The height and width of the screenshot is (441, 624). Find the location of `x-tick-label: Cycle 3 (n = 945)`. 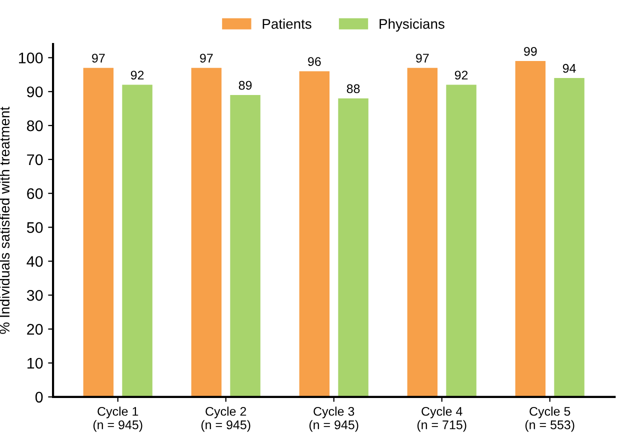

x-tick-label: Cycle 3 (n = 945) is located at coordinates (333, 419).